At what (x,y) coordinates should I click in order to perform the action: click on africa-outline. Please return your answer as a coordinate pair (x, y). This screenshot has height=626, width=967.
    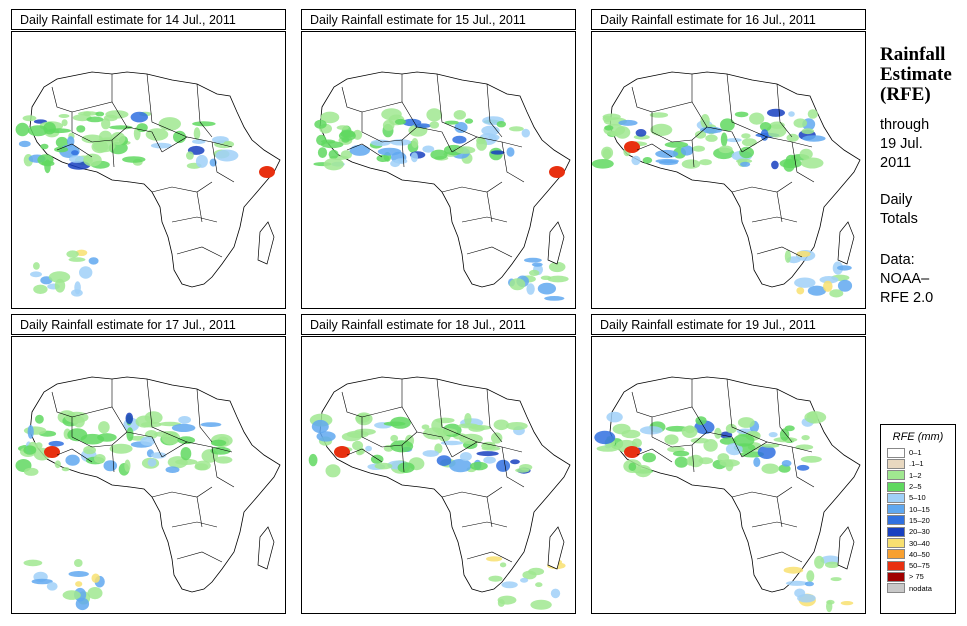
    Looking at the image, I should click on (445, 484).